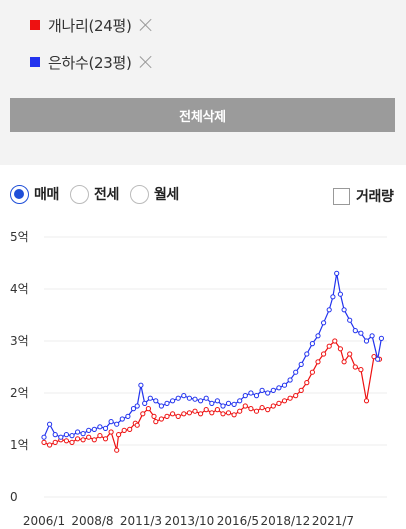 The width and height of the screenshot is (406, 529). I want to click on delete-all-button: 전체삭제, so click(202, 115).